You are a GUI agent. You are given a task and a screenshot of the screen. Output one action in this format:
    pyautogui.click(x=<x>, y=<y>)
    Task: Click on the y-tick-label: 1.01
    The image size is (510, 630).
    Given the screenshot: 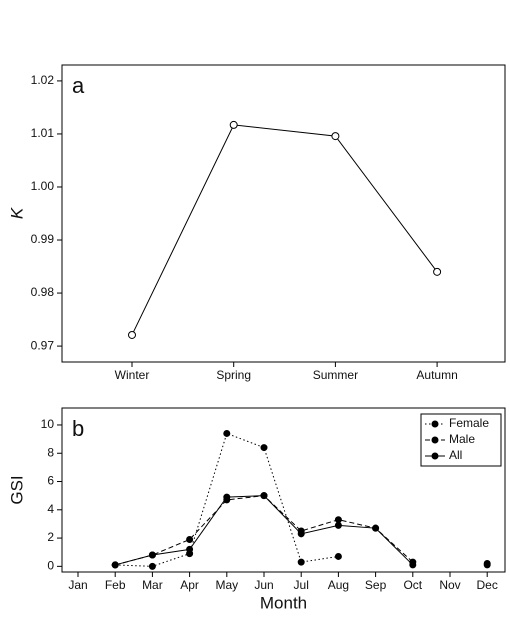 What is the action you would take?
    pyautogui.click(x=43, y=133)
    